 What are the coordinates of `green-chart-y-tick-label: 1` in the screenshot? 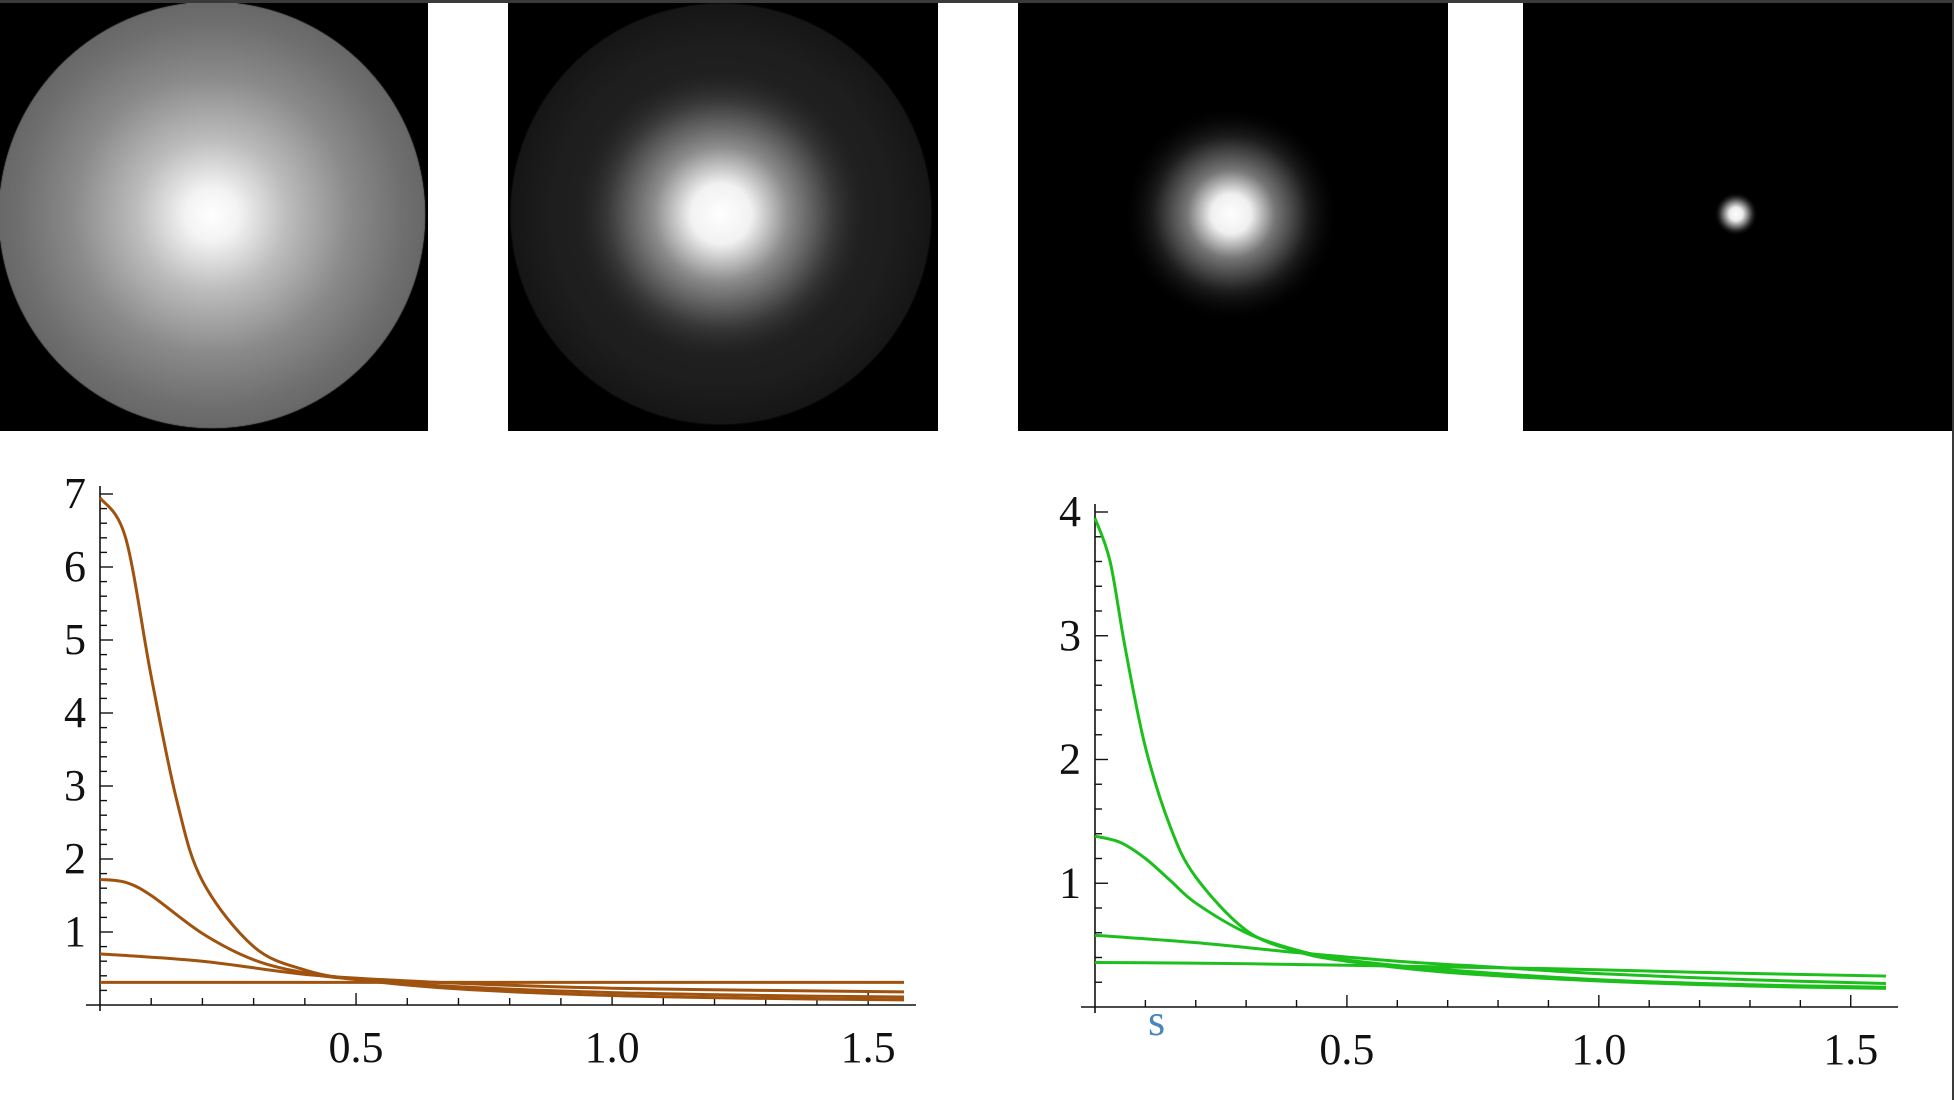 It's located at (1070, 882).